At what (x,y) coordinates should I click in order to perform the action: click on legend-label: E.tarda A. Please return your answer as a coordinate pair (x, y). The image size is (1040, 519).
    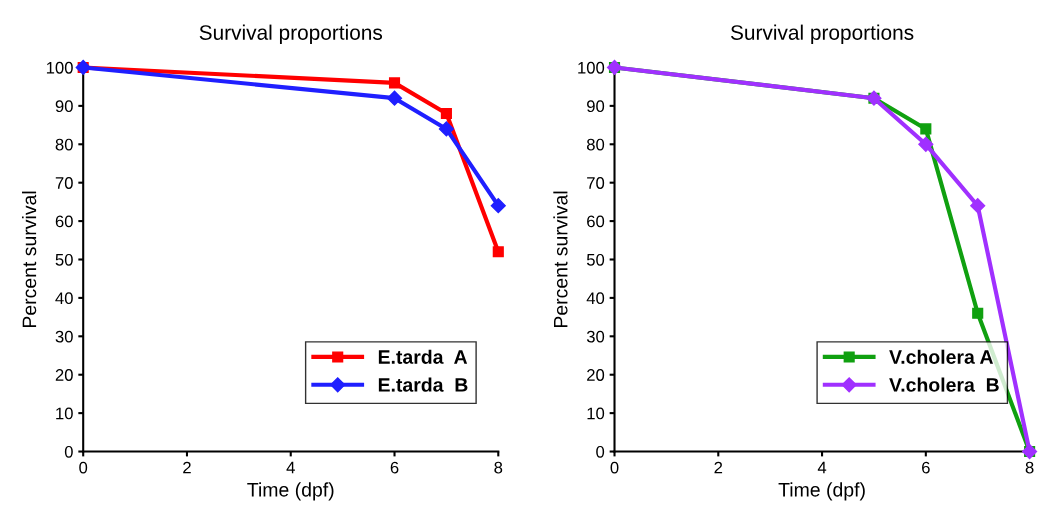
    Looking at the image, I should click on (423, 356).